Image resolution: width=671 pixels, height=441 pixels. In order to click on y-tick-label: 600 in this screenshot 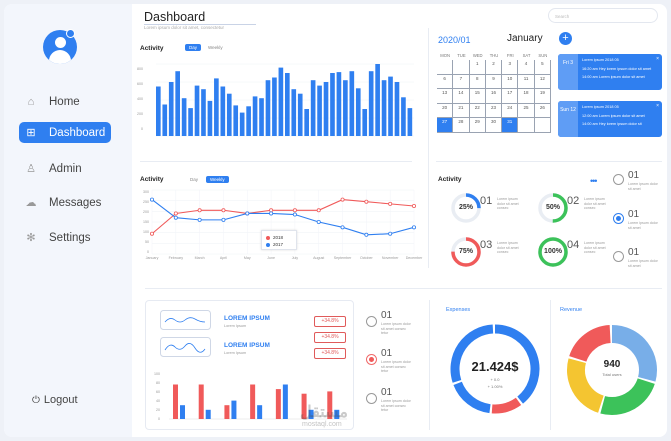, I will do `click(140, 84)`.